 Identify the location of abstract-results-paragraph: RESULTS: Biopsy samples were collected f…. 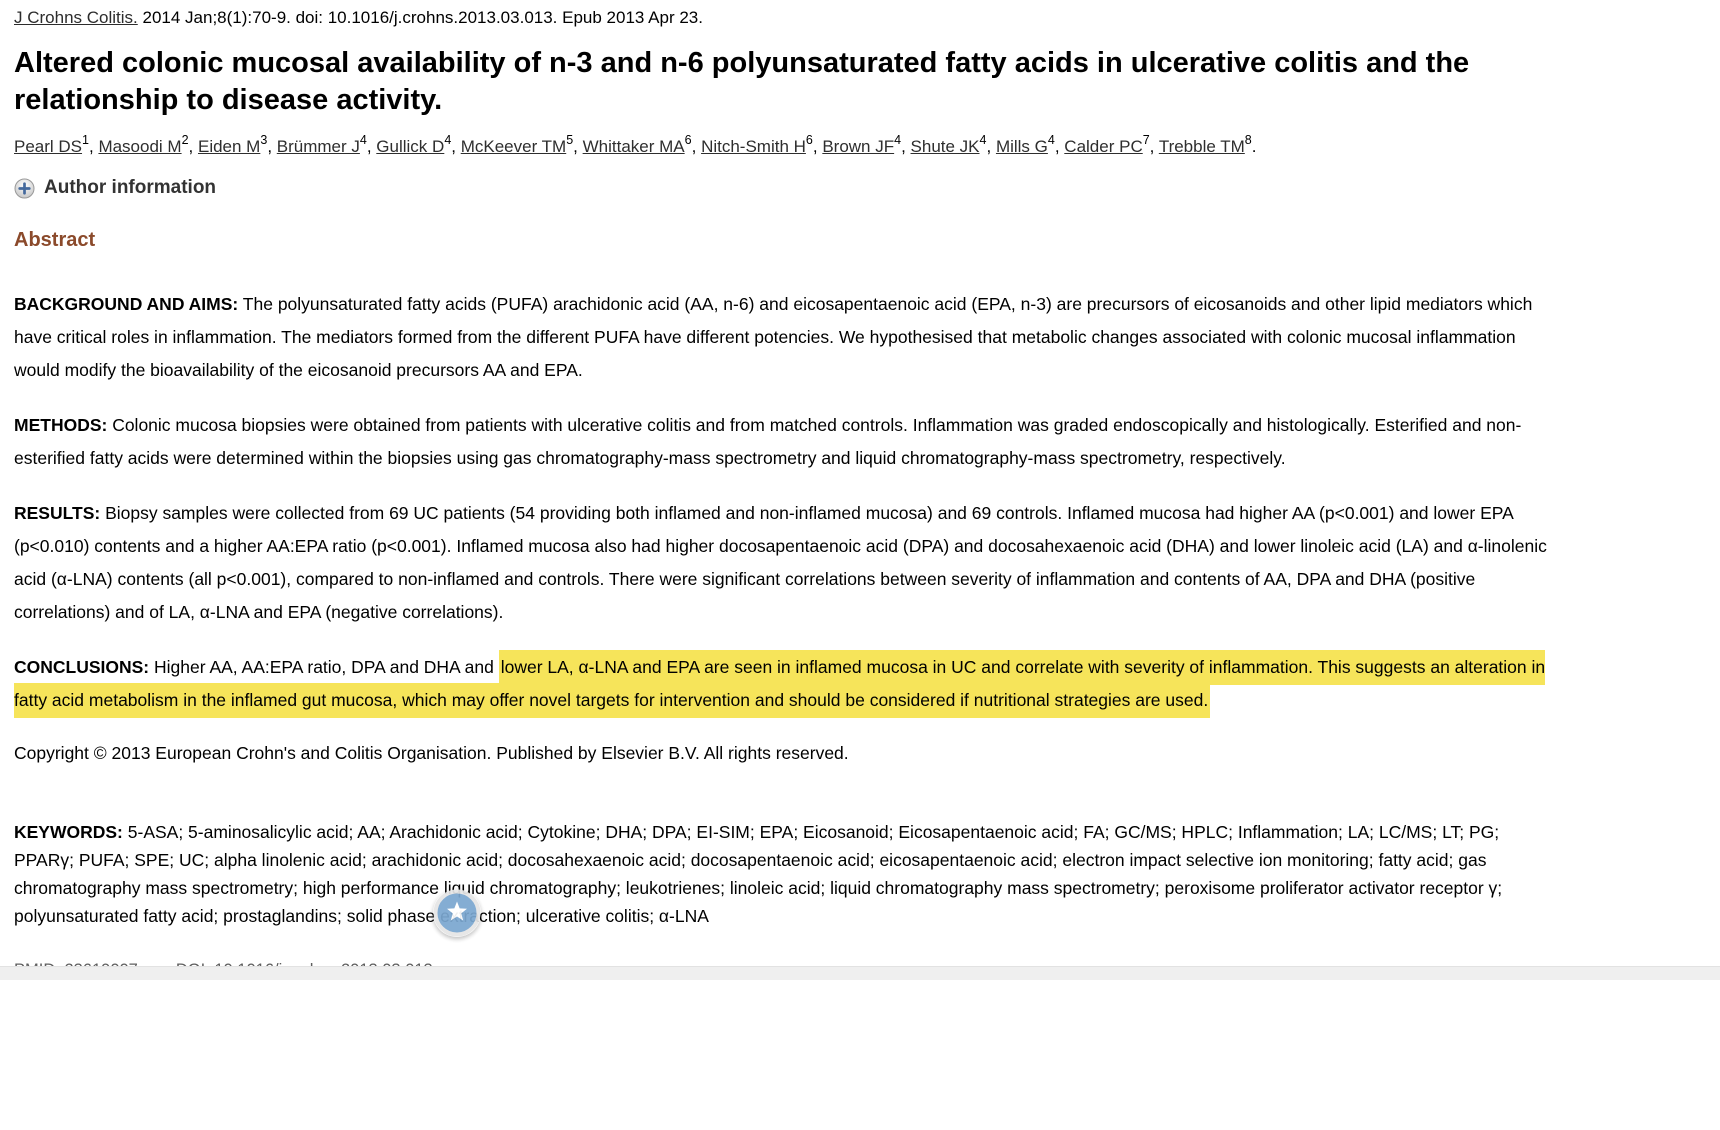
(785, 563).